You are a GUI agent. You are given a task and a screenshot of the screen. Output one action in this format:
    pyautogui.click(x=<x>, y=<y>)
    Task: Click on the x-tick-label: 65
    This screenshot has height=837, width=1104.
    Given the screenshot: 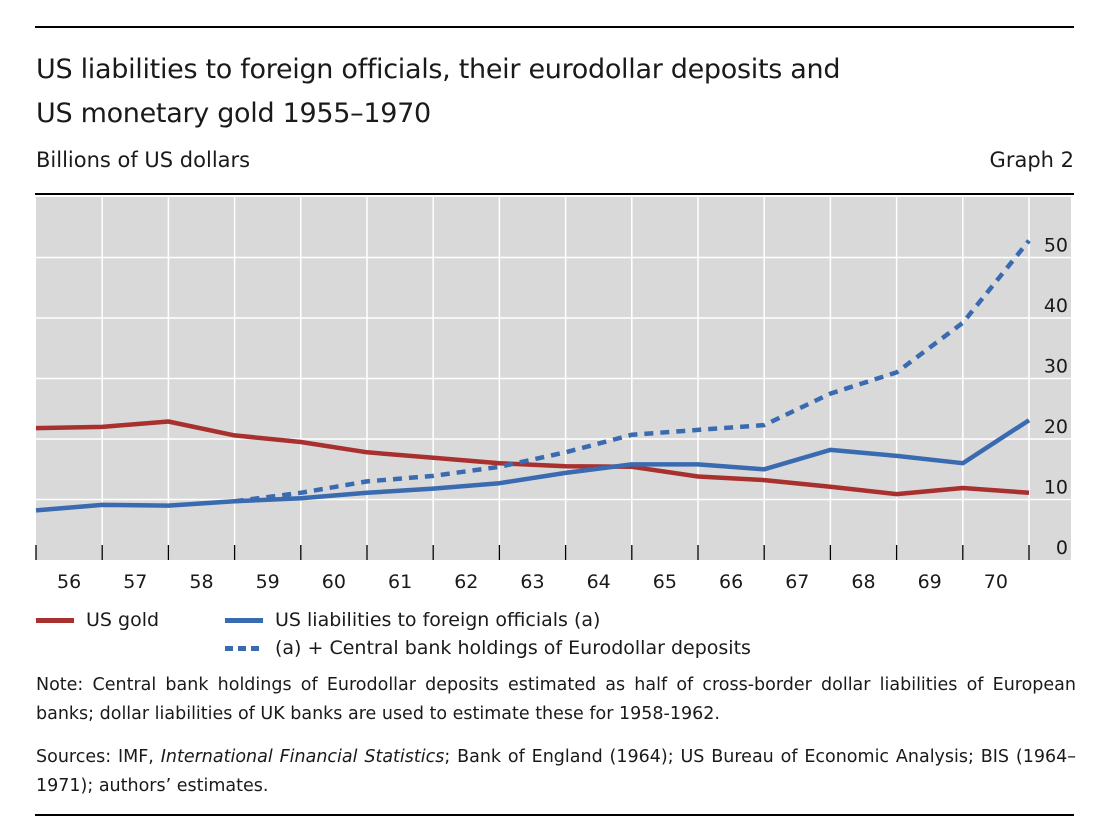 What is the action you would take?
    pyautogui.click(x=665, y=582)
    